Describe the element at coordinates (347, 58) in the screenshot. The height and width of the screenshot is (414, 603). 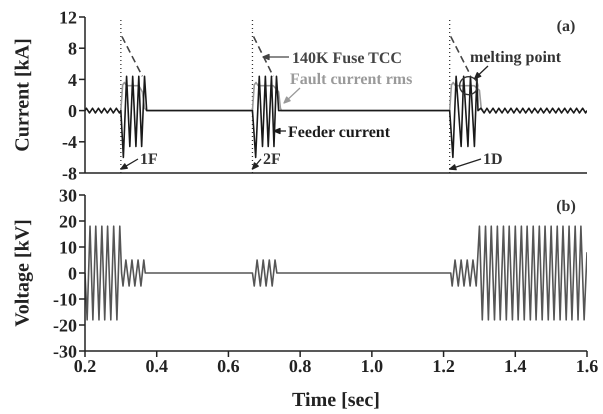
I see `legend-label: 140K Fuse TCC` at that location.